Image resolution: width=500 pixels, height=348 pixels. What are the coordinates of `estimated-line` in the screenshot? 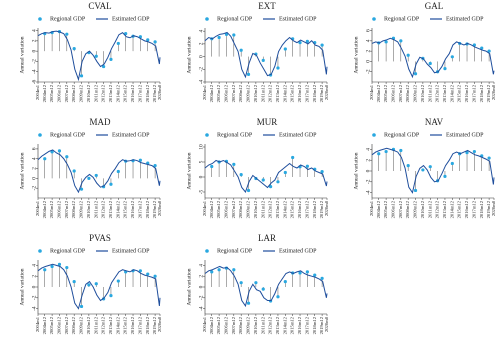 It's located at (266, 286).